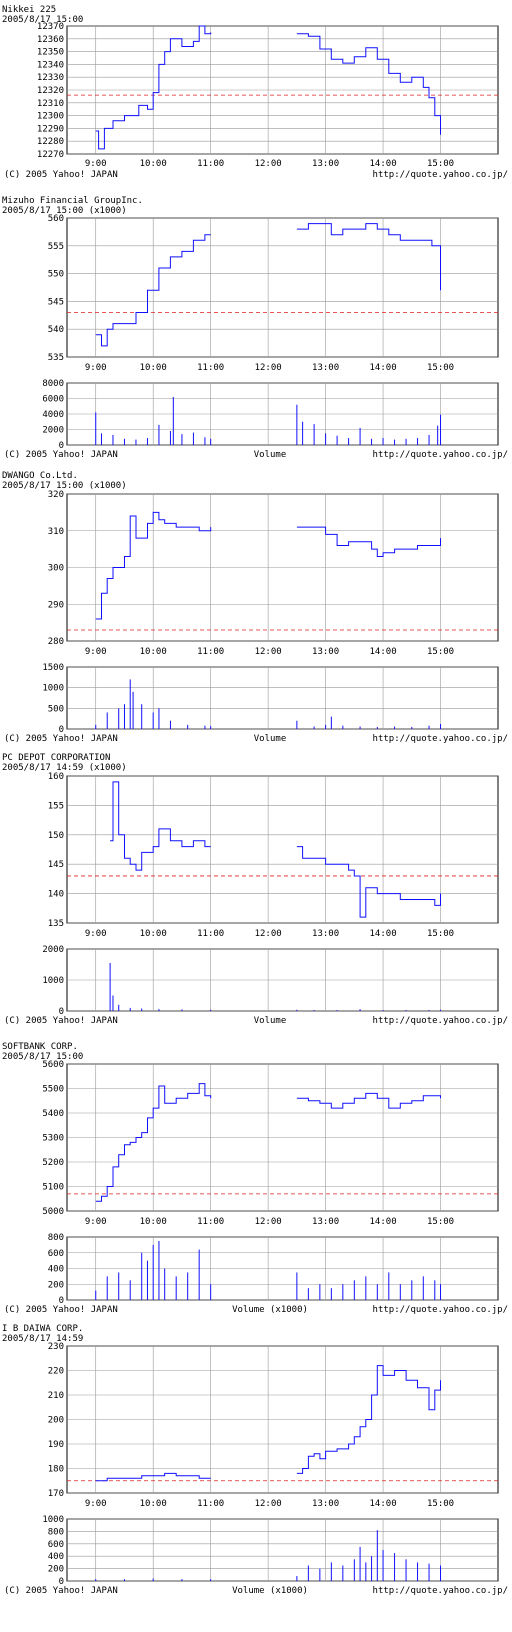 The height and width of the screenshot is (1632, 512). What do you see at coordinates (64, 486) in the screenshot?
I see `chart-subtitle: 2005/8/17 15:00 (x1000)` at bounding box center [64, 486].